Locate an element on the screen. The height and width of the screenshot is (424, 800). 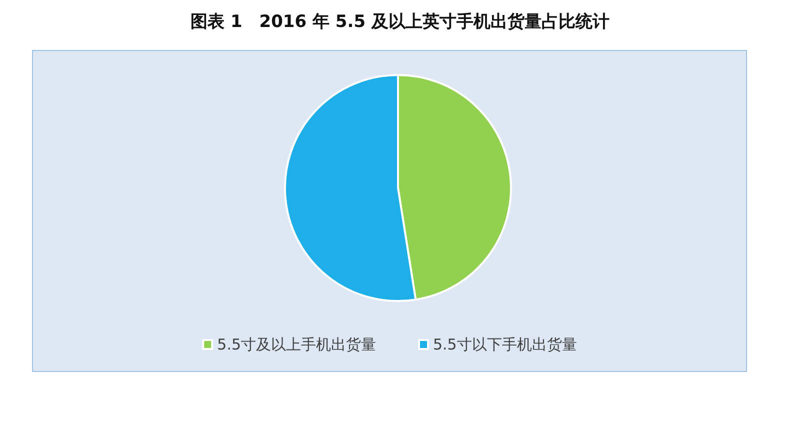
legend-label: 5.5寸以下手机出货量 is located at coordinates (505, 345).